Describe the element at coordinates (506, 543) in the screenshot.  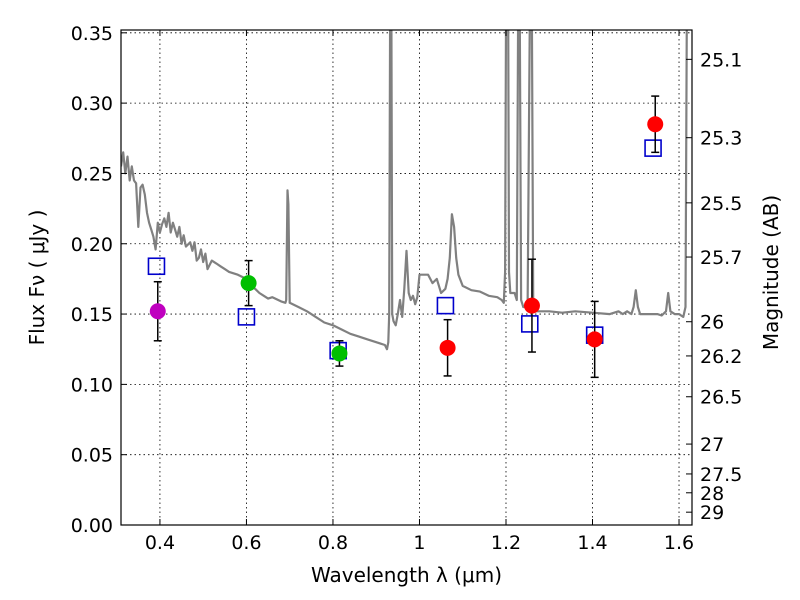
I see `x-tick-label: 1.2` at that location.